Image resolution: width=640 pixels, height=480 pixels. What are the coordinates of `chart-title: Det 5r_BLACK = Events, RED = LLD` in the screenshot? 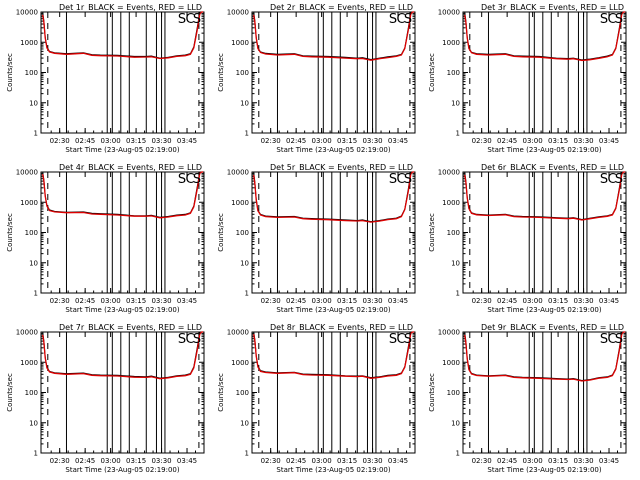 It's located at (341, 167).